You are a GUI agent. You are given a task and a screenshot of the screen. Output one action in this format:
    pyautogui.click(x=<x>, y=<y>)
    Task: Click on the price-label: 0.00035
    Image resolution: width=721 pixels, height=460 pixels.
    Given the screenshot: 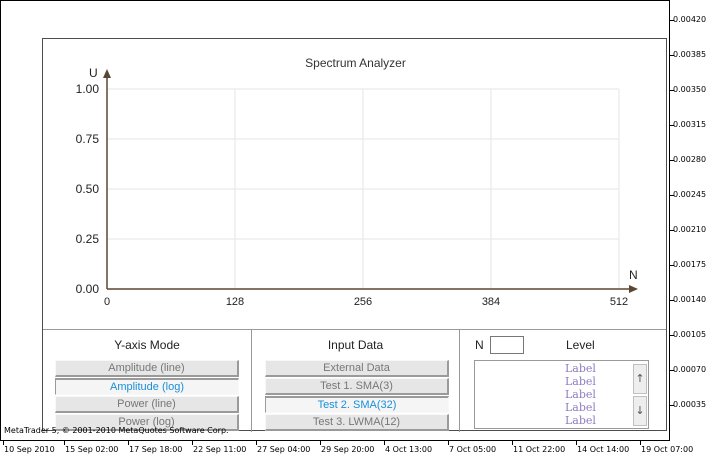 What is the action you would take?
    pyautogui.click(x=690, y=404)
    